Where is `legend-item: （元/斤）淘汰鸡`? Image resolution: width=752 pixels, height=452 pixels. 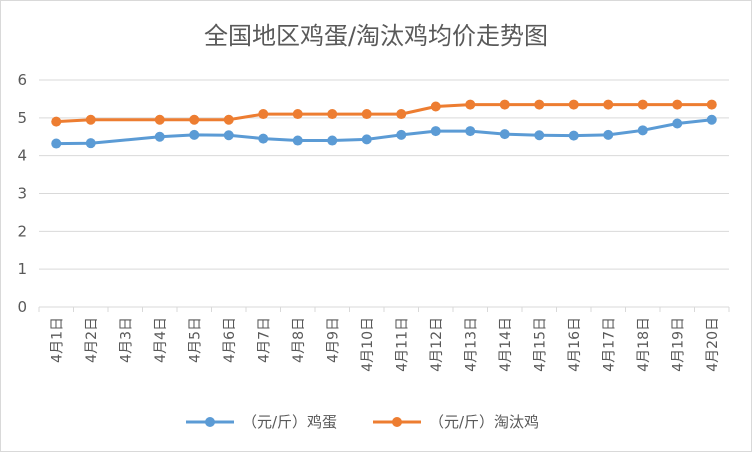 legend-item: （元/斤）淘汰鸡 is located at coordinates (456, 422).